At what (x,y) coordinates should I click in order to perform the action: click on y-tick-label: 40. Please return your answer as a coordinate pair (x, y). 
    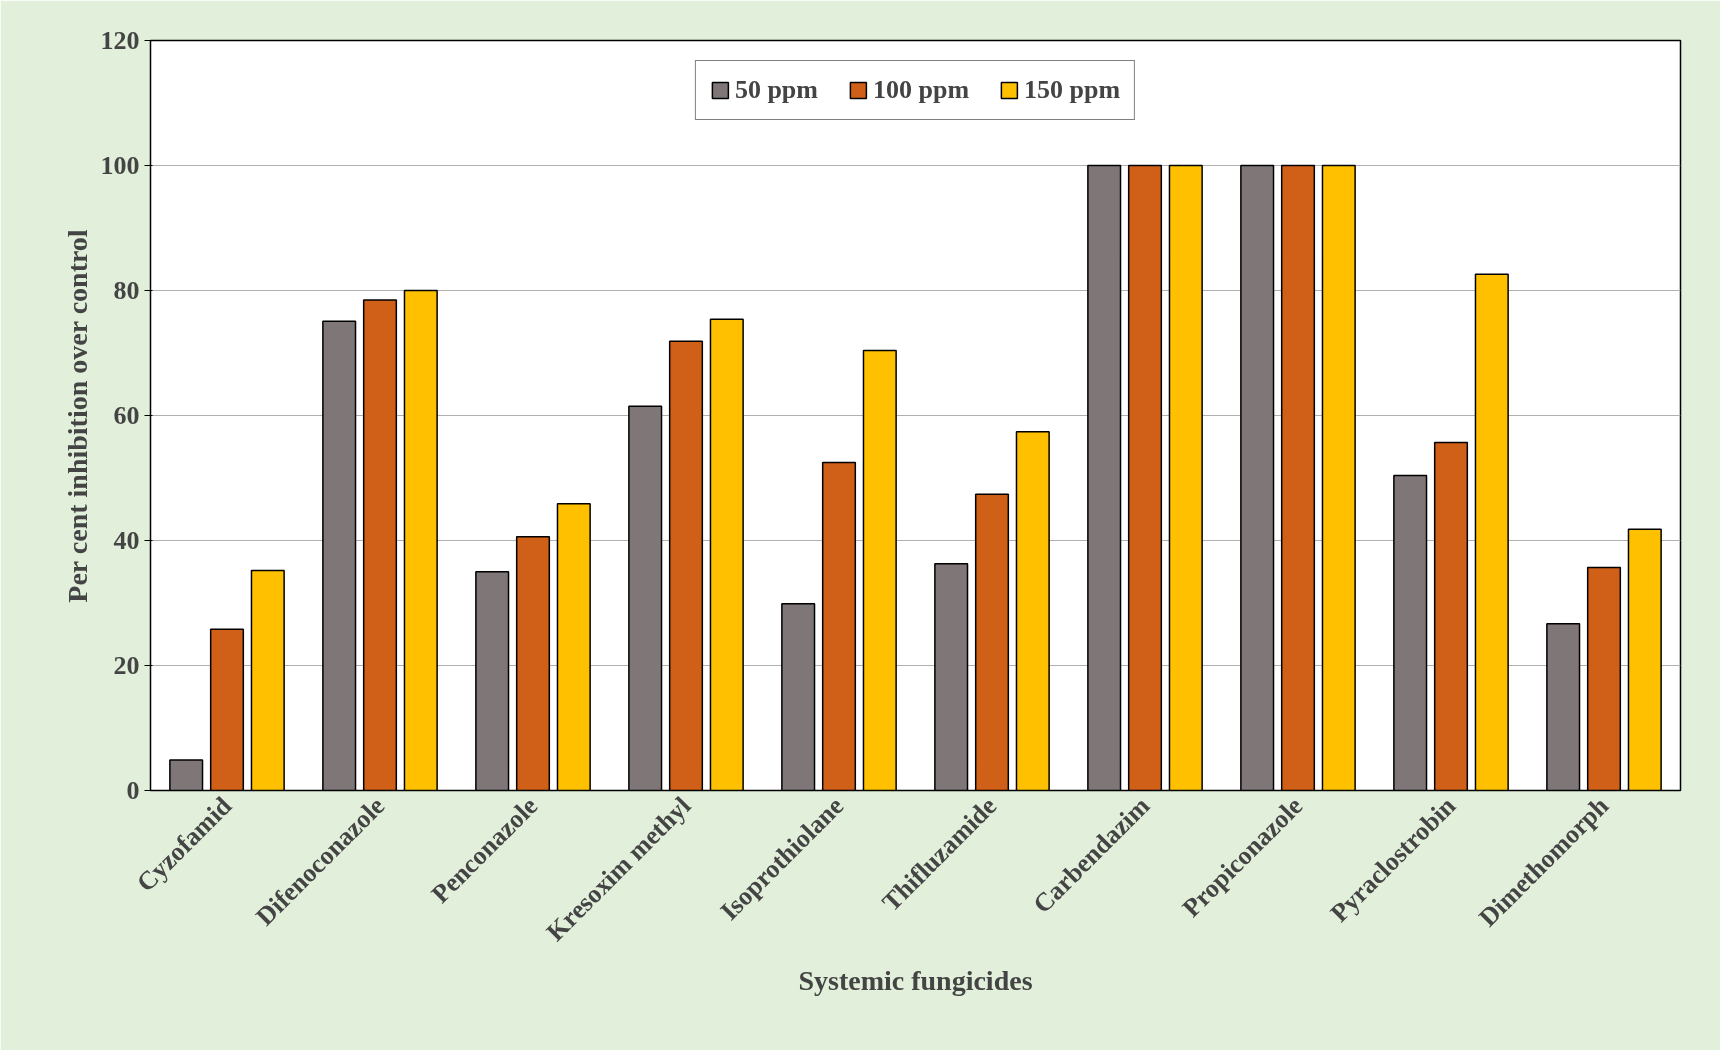
    Looking at the image, I should click on (126, 540).